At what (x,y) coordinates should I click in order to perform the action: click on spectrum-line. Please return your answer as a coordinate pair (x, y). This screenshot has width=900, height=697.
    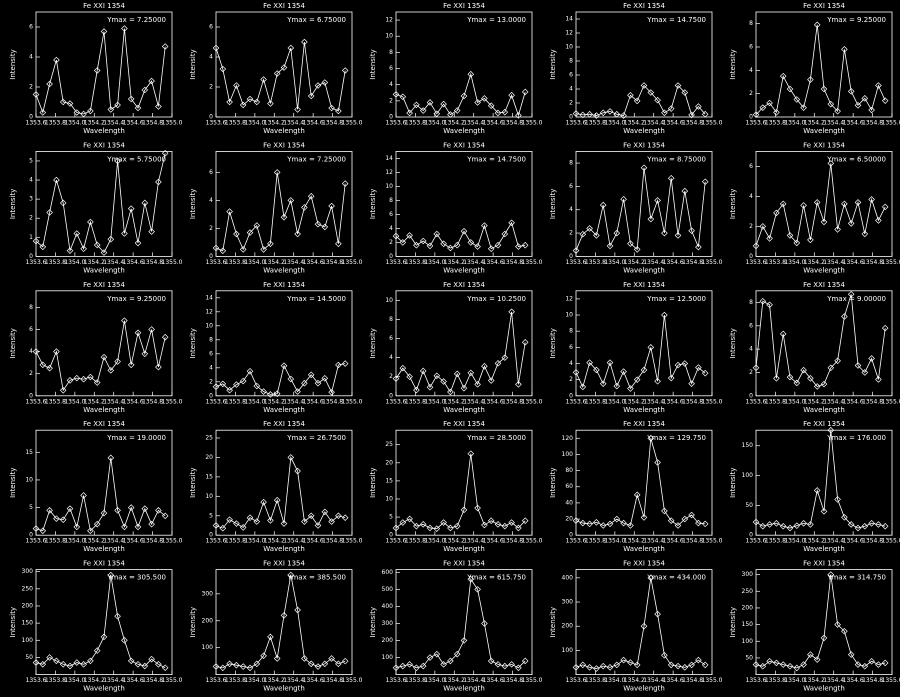
    Looking at the image, I should click on (640, 352).